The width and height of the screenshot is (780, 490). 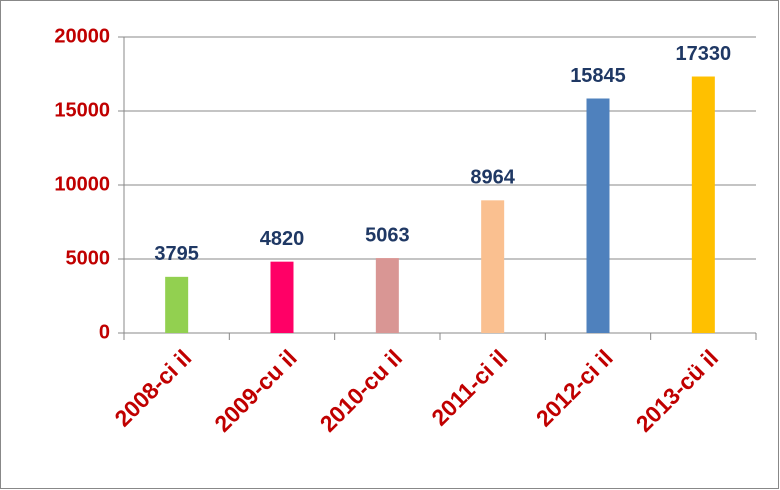 I want to click on y-tick-label: 5000, so click(x=88, y=258).